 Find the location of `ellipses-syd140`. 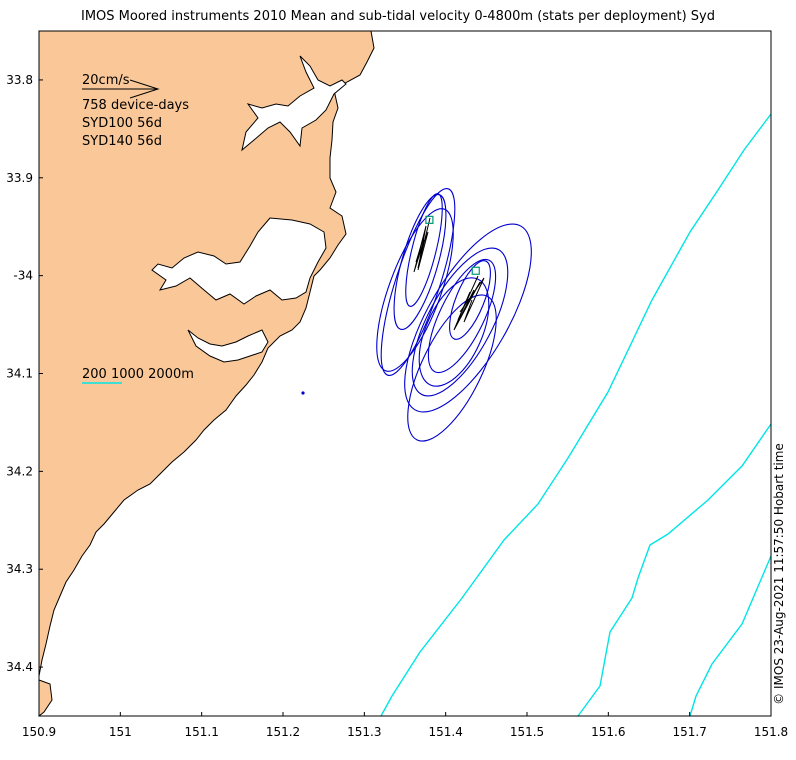

ellipses-syd140 is located at coordinates (468, 332).